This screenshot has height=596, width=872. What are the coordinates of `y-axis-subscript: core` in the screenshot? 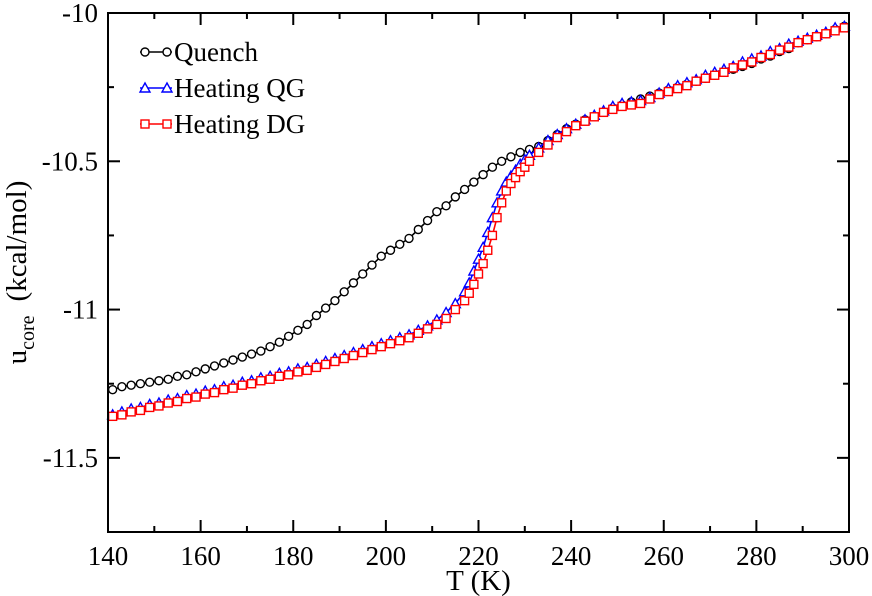 It's located at (28, 332).